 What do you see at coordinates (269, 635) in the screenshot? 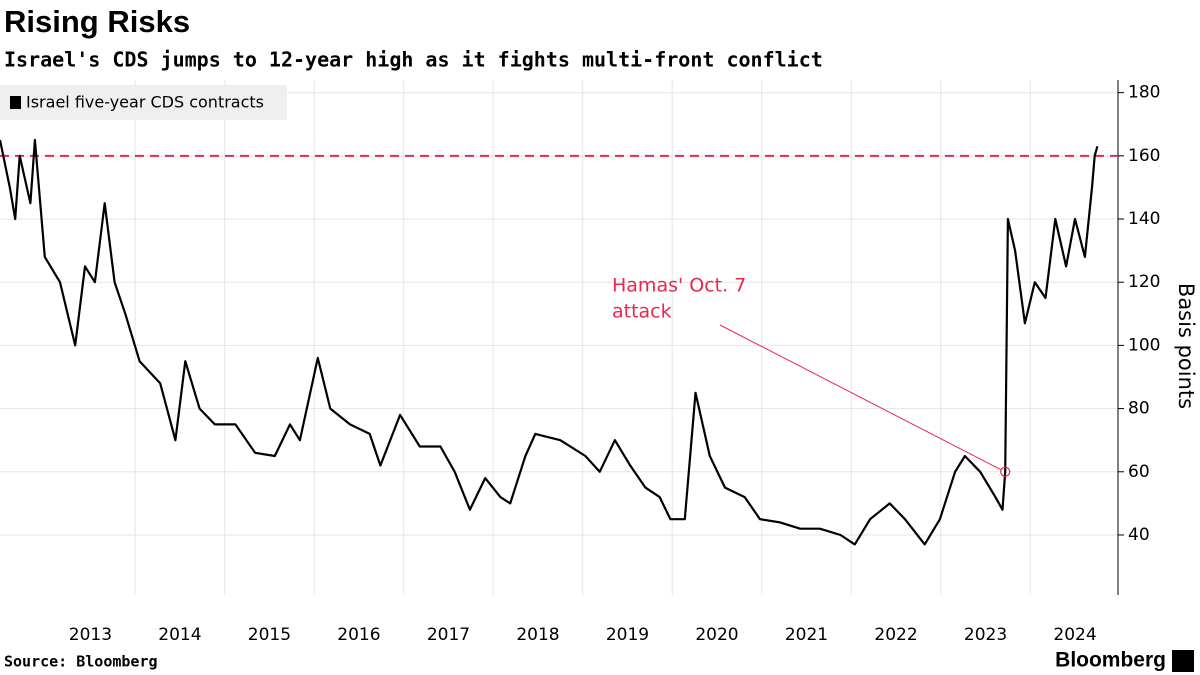
I see `x-tick-label: 2015` at bounding box center [269, 635].